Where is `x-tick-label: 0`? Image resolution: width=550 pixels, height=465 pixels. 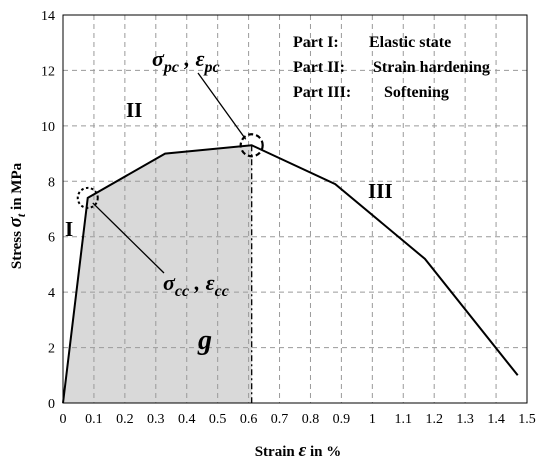 x-tick-label: 0 is located at coordinates (63, 419).